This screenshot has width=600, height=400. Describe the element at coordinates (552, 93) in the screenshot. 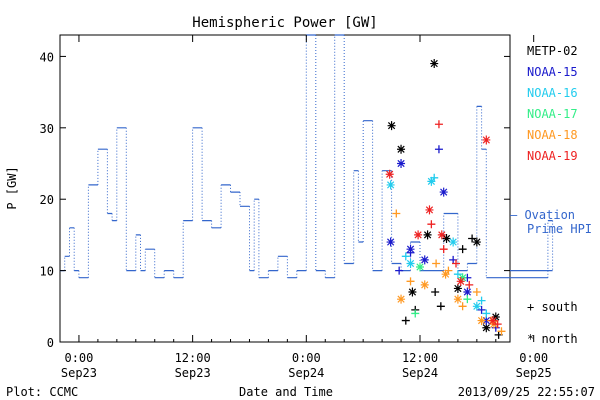

I see `legend-noaa-16: NOAA-16` at that location.